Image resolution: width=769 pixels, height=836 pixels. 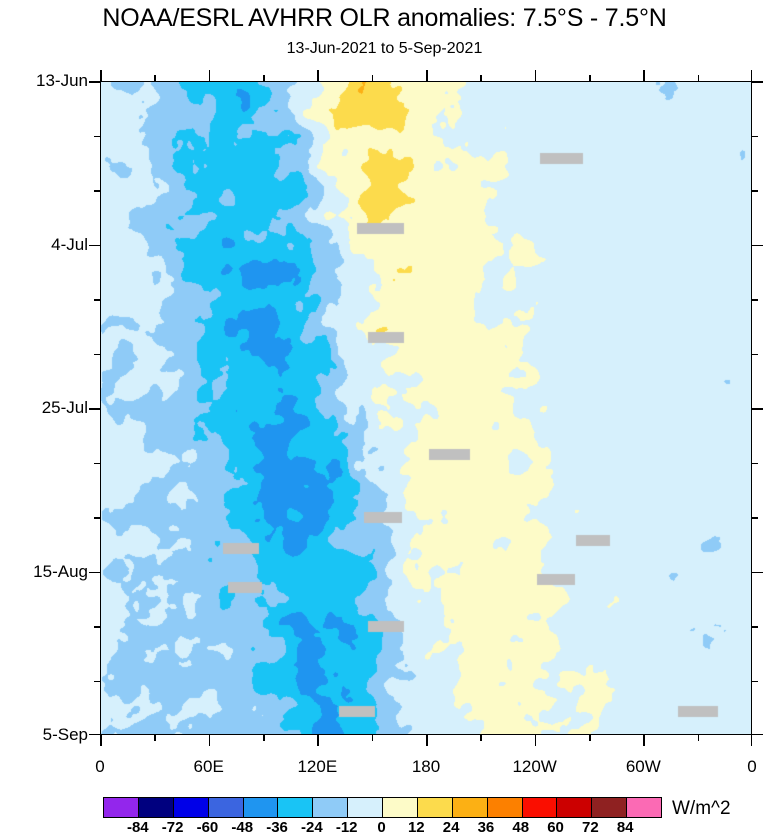 I want to click on x-axis-tick-label: 60W, so click(x=643, y=766).